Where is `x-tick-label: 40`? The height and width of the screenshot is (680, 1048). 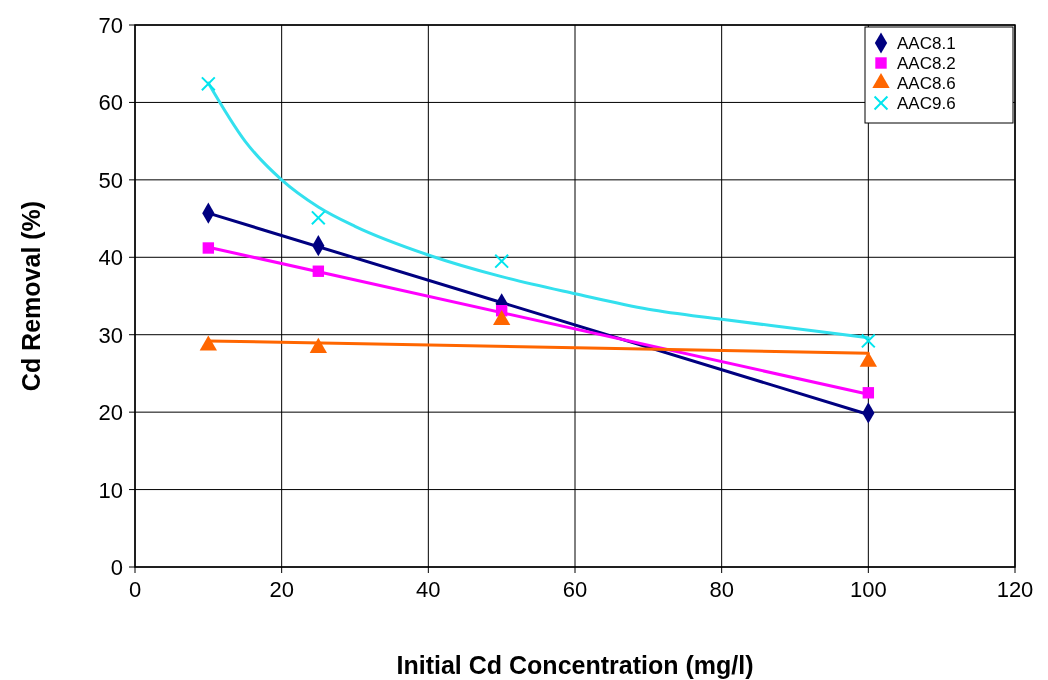
x-tick-label: 40 is located at coordinates (428, 589).